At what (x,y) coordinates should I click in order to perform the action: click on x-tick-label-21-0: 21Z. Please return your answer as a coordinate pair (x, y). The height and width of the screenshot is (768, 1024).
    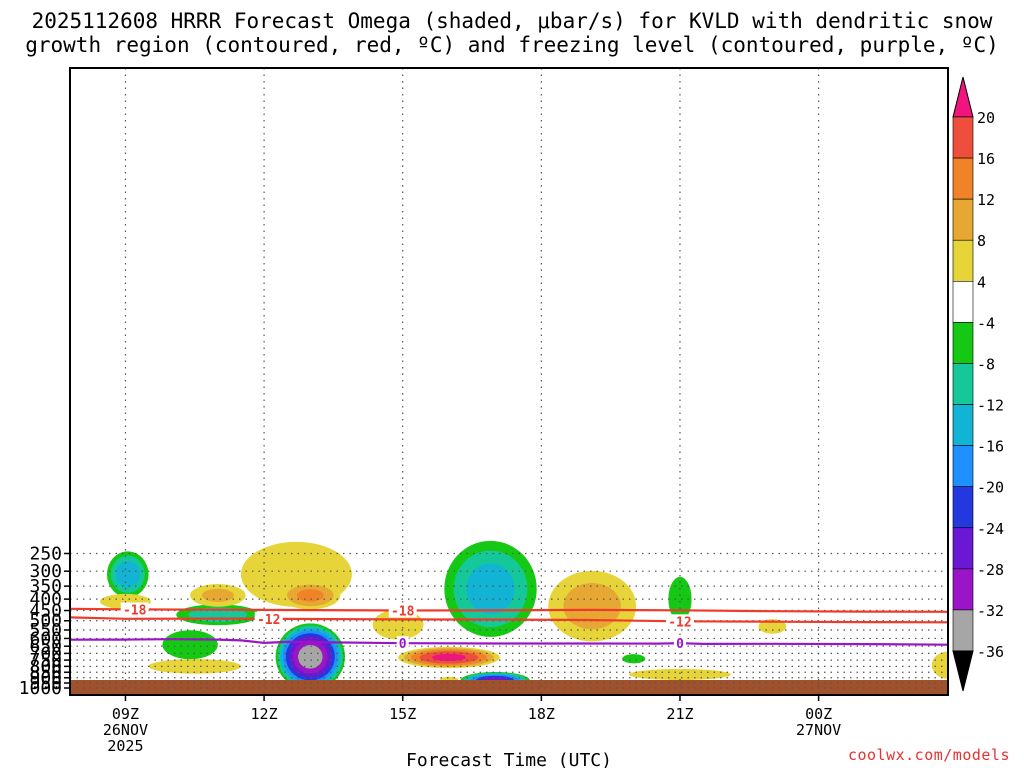
    Looking at the image, I should click on (679, 714).